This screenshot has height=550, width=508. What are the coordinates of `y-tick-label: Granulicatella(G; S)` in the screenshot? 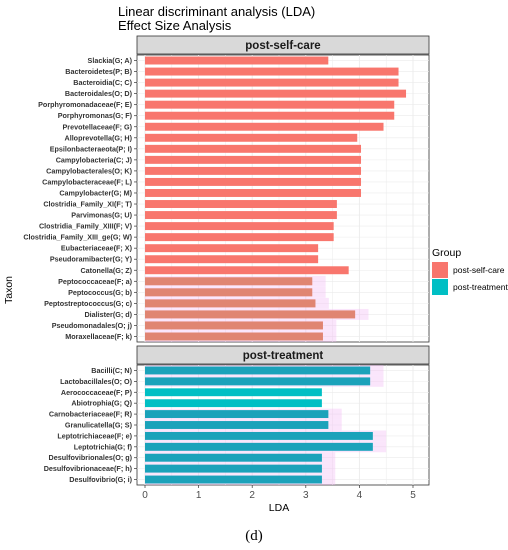 It's located at (99, 425).